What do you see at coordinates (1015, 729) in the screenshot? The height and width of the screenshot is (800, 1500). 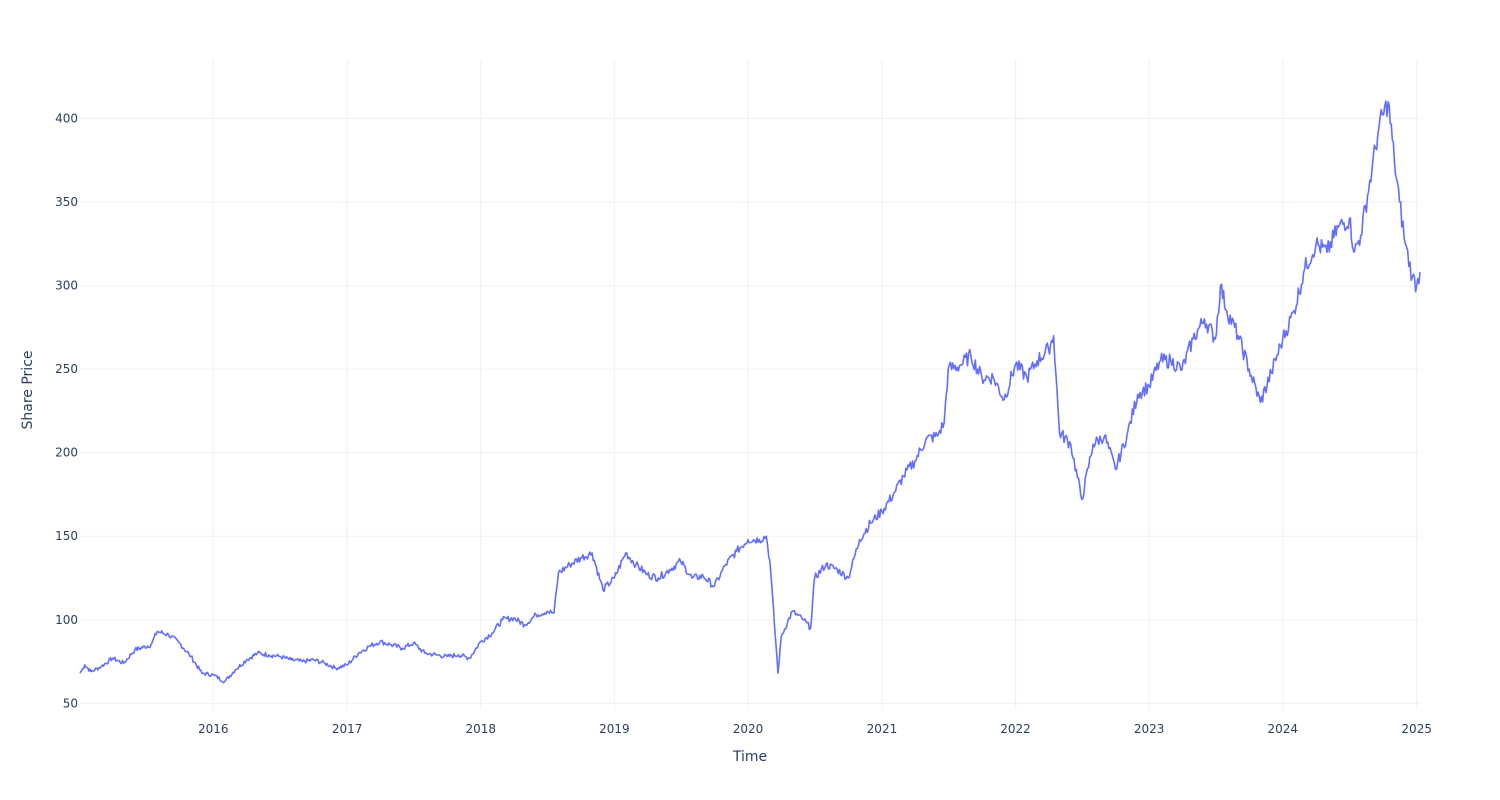 I see `x-tick-label: 2022` at bounding box center [1015, 729].